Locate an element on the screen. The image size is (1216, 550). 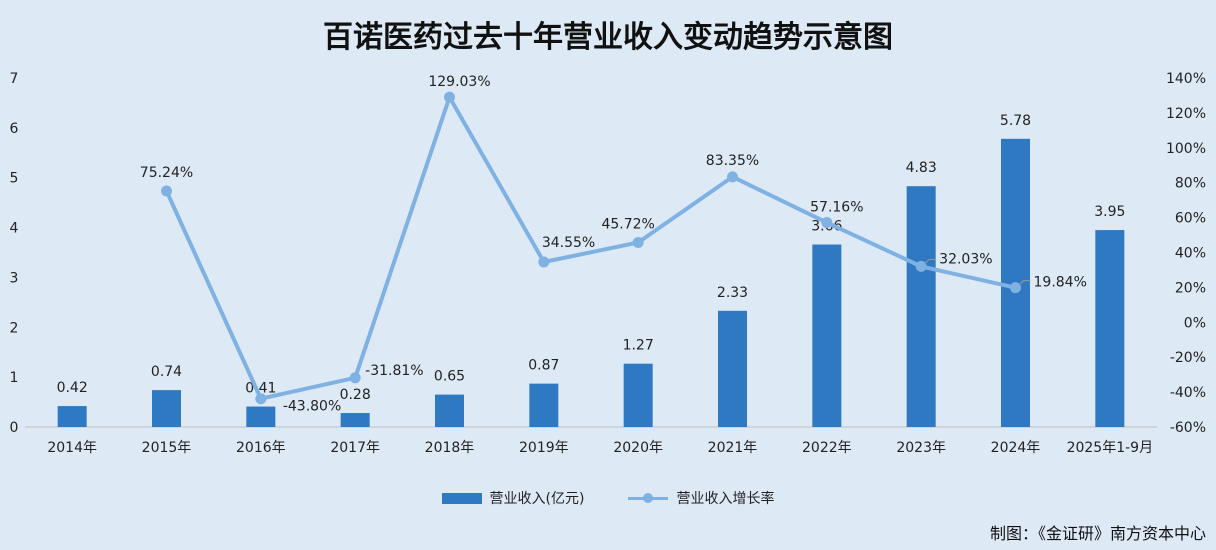
growth-value-label: 45.72% is located at coordinates (627, 225).